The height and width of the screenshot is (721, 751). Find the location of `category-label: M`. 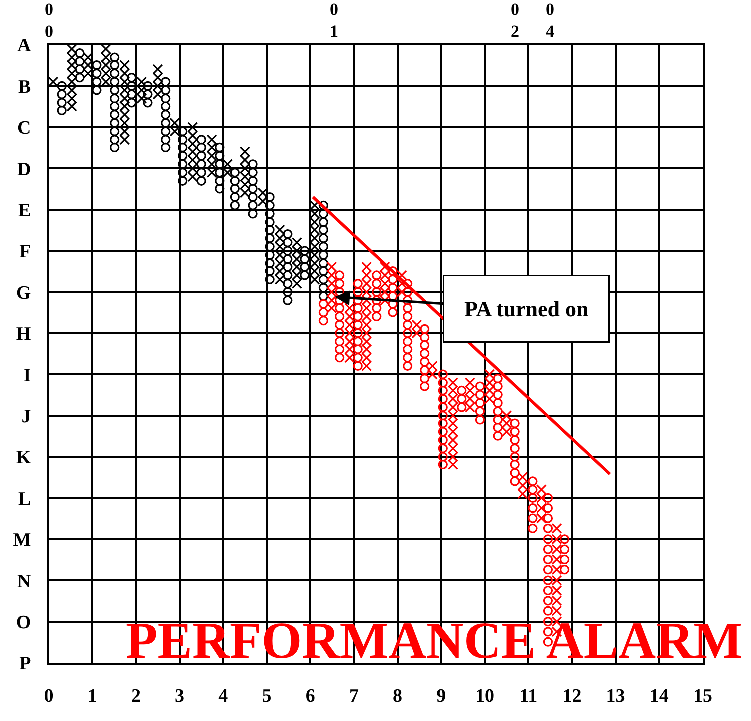

category-label: M is located at coordinates (22, 541).